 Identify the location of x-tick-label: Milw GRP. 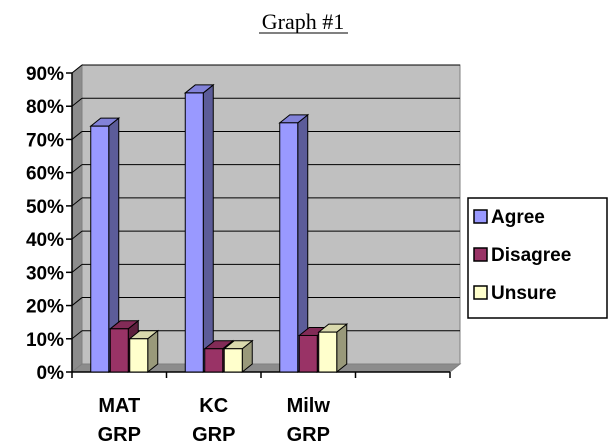
(309, 420).